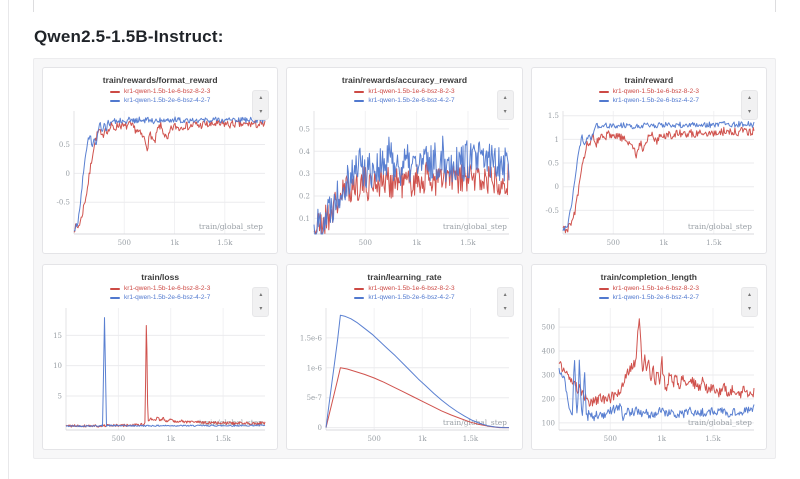 This screenshot has width=800, height=479. I want to click on svg-text: 400, so click(547, 352).